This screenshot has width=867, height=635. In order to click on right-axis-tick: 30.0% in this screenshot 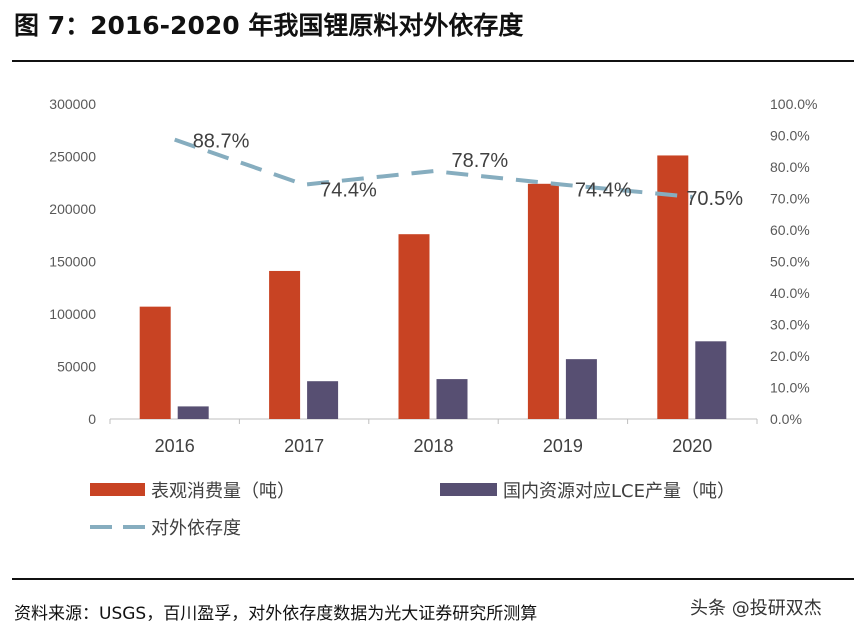, I will do `click(790, 325)`.